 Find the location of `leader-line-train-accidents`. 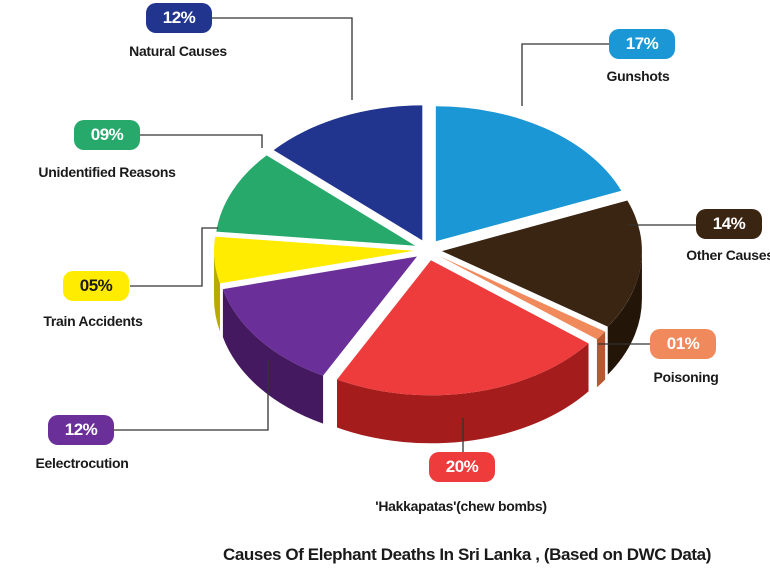

leader-line-train-accidents is located at coordinates (174, 257).